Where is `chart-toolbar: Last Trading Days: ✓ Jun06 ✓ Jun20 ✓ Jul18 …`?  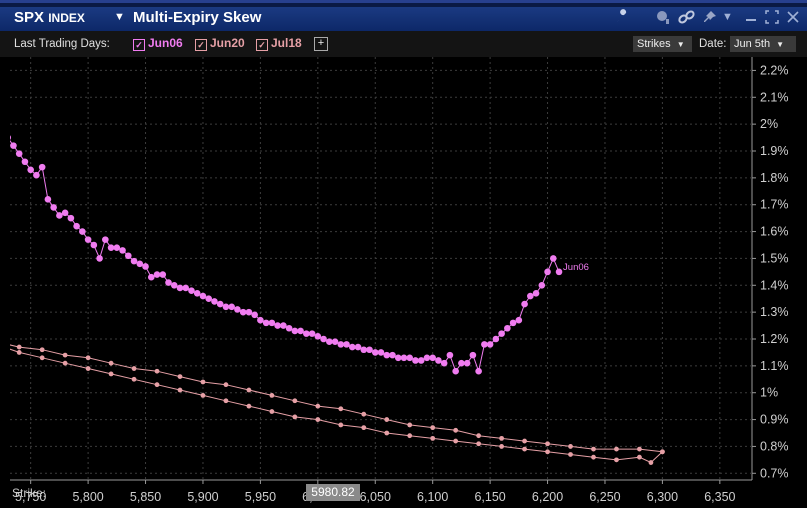
chart-toolbar: Last Trading Days: ✓ Jun06 ✓ Jun20 ✓ Jul18 … is located at coordinates (403, 44).